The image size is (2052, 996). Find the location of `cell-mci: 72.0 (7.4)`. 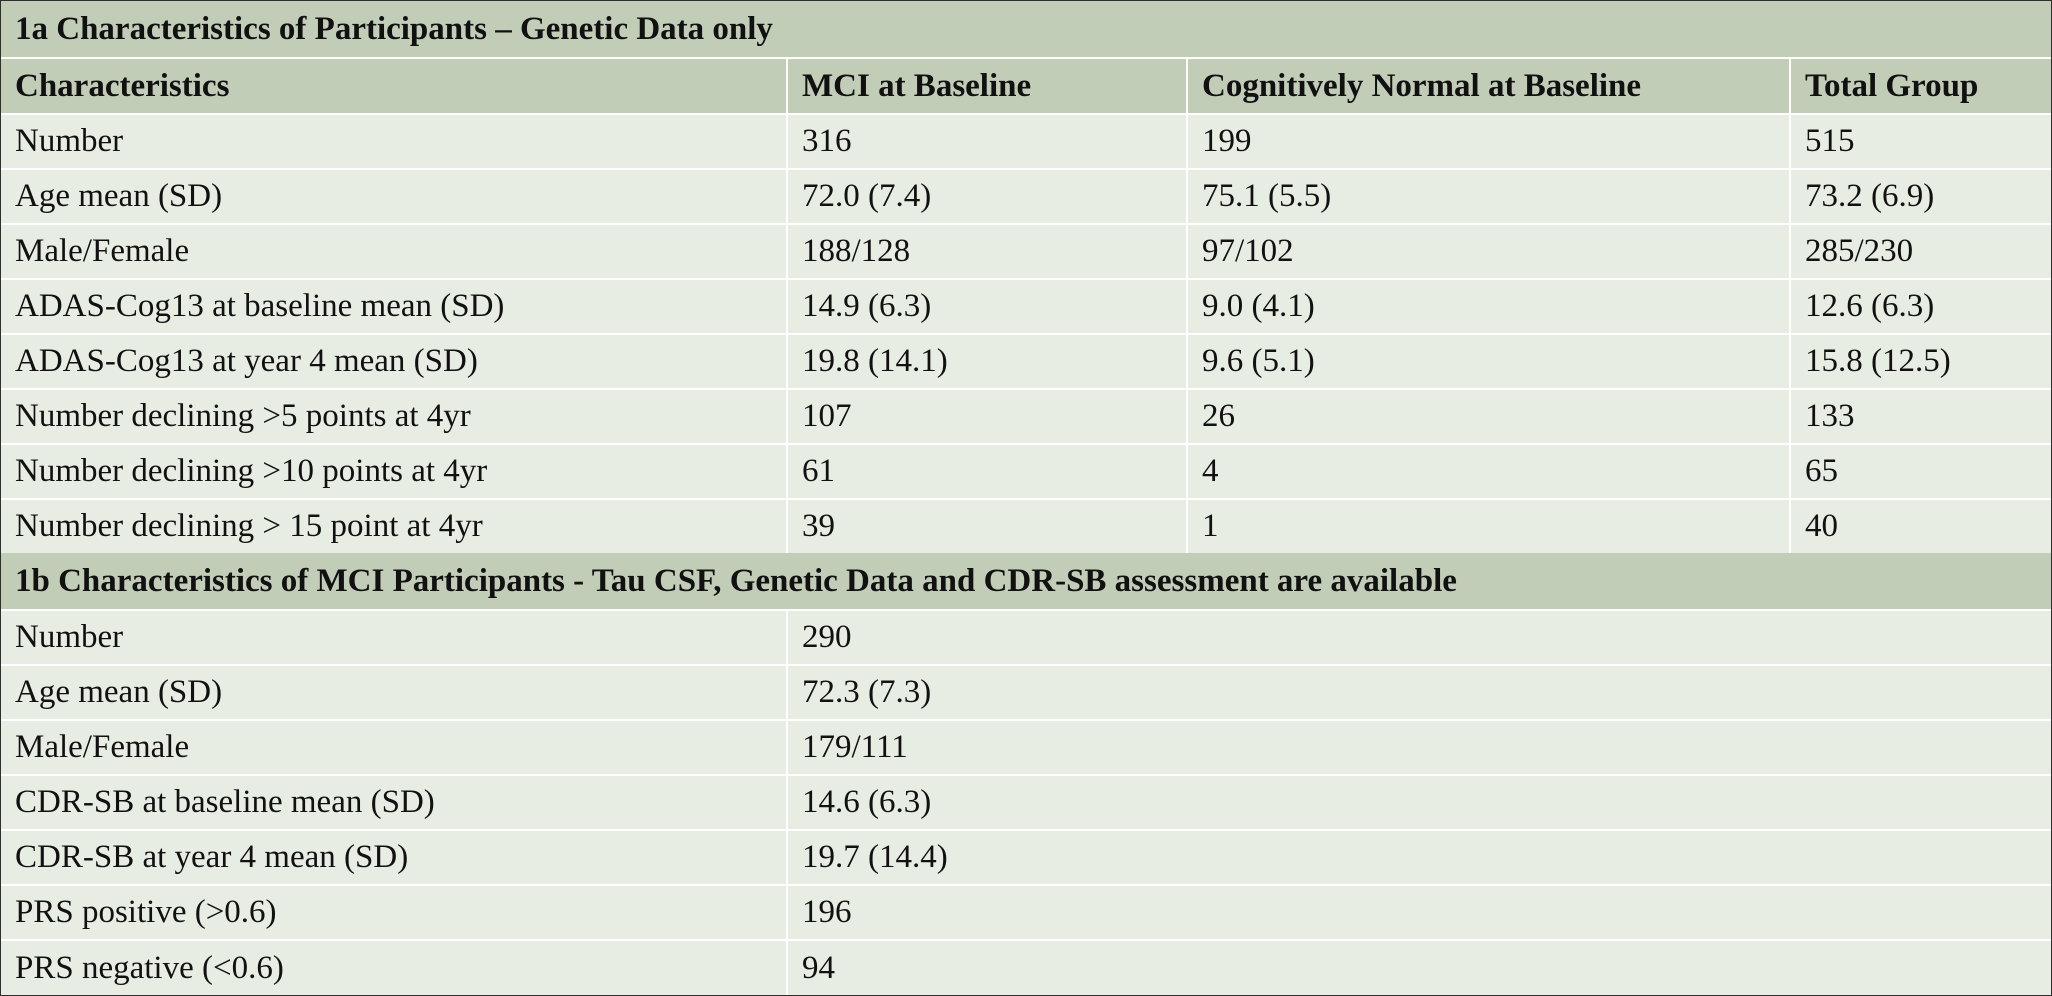

cell-mci: 72.0 (7.4) is located at coordinates (986, 196).